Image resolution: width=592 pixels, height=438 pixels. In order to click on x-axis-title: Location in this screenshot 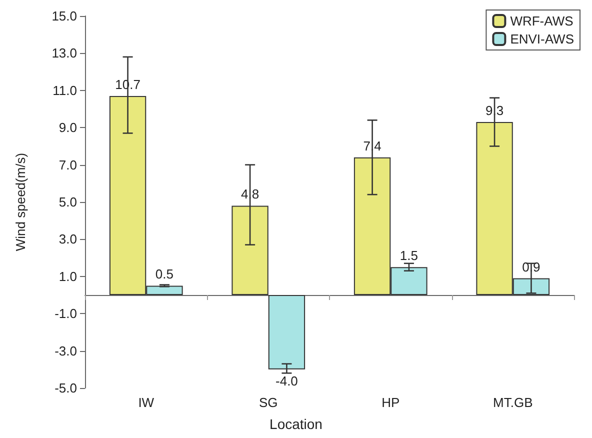, I will do `click(296, 424)`.